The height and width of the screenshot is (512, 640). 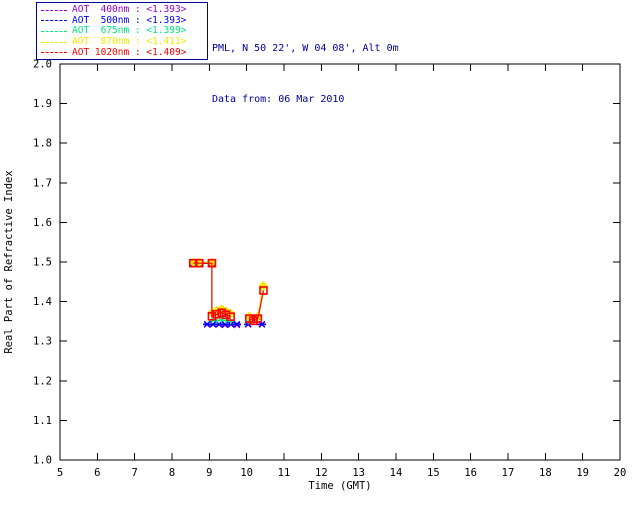 What do you see at coordinates (172, 473) in the screenshot?
I see `x-tick-label: 8` at bounding box center [172, 473].